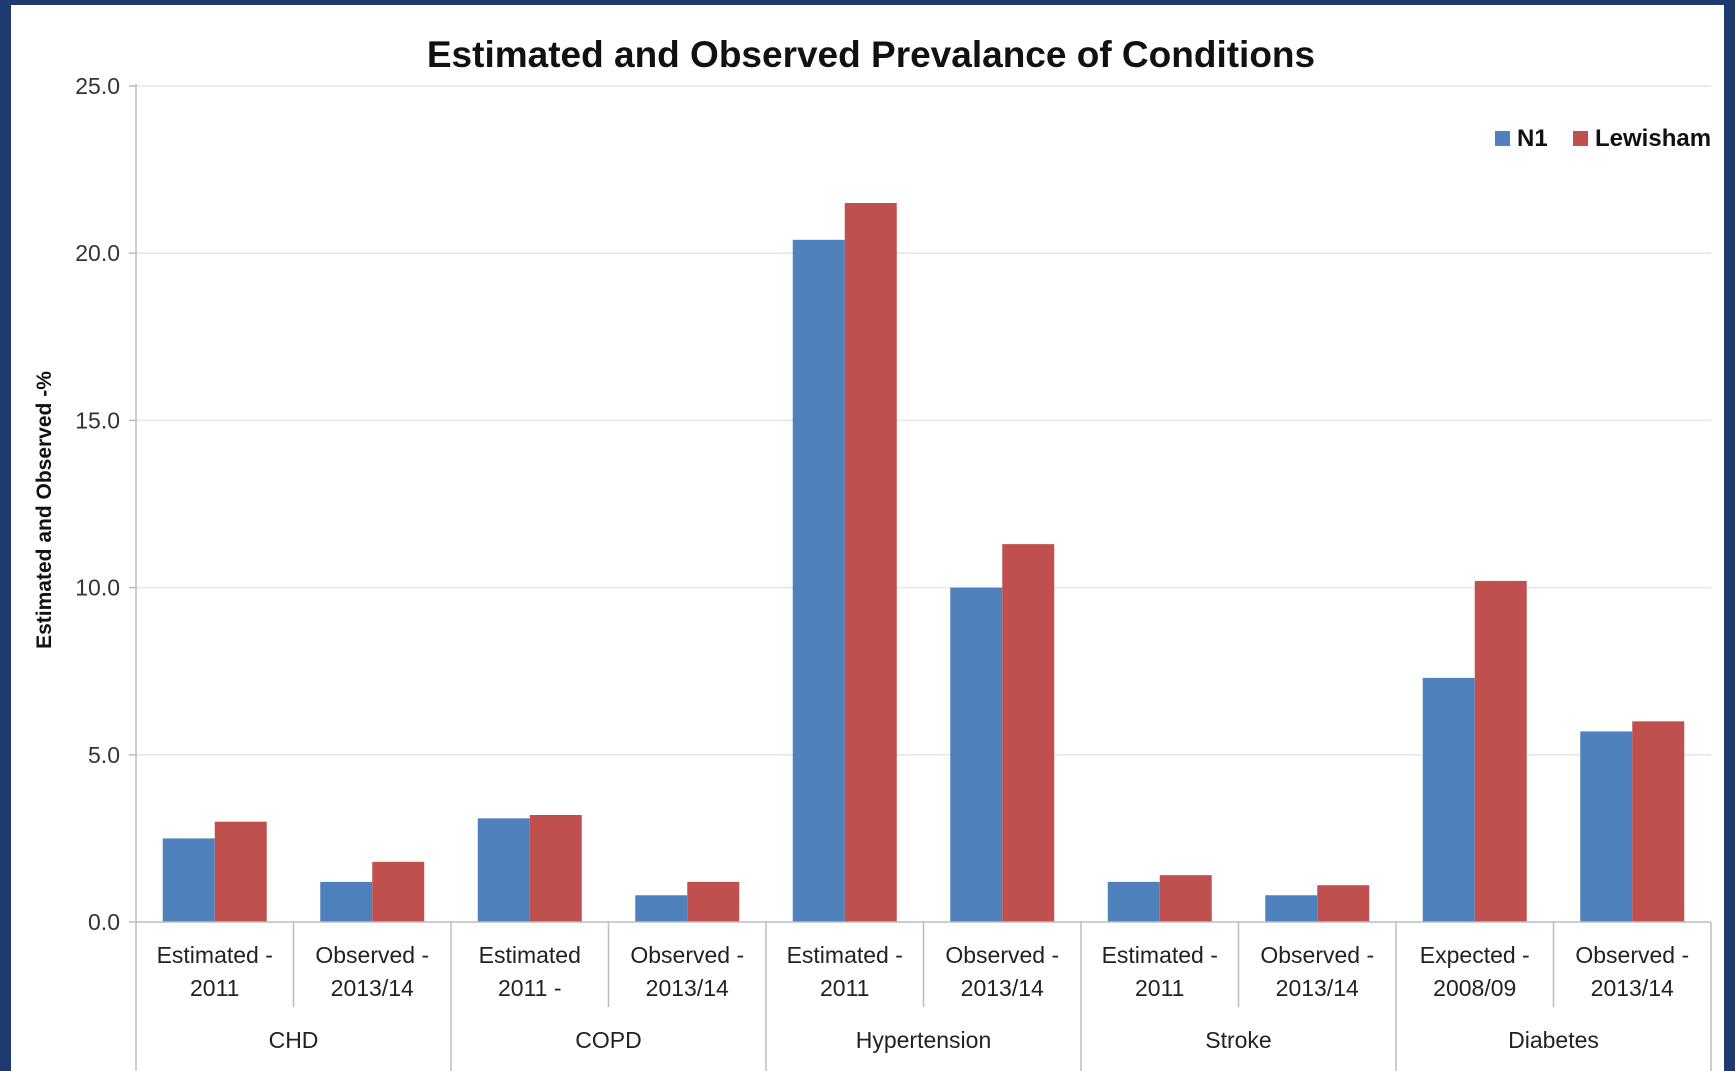 The height and width of the screenshot is (1071, 1735). Describe the element at coordinates (924, 1040) in the screenshot. I see `group-label: Hypertension` at that location.